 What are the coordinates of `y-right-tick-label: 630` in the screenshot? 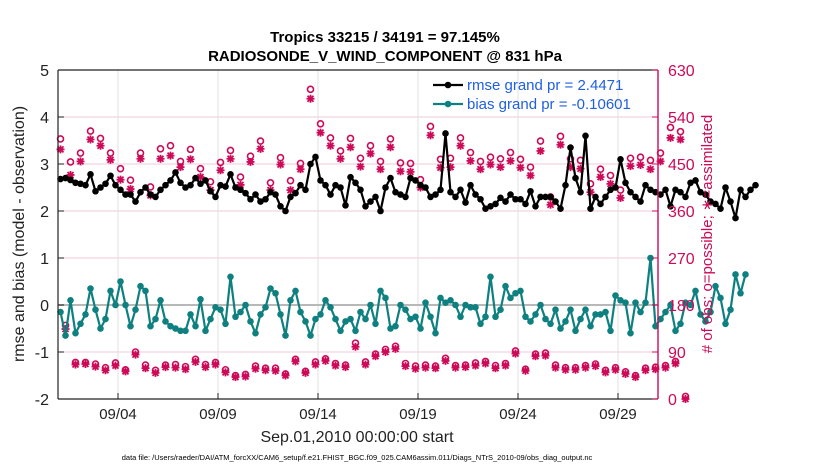 It's located at (681, 71).